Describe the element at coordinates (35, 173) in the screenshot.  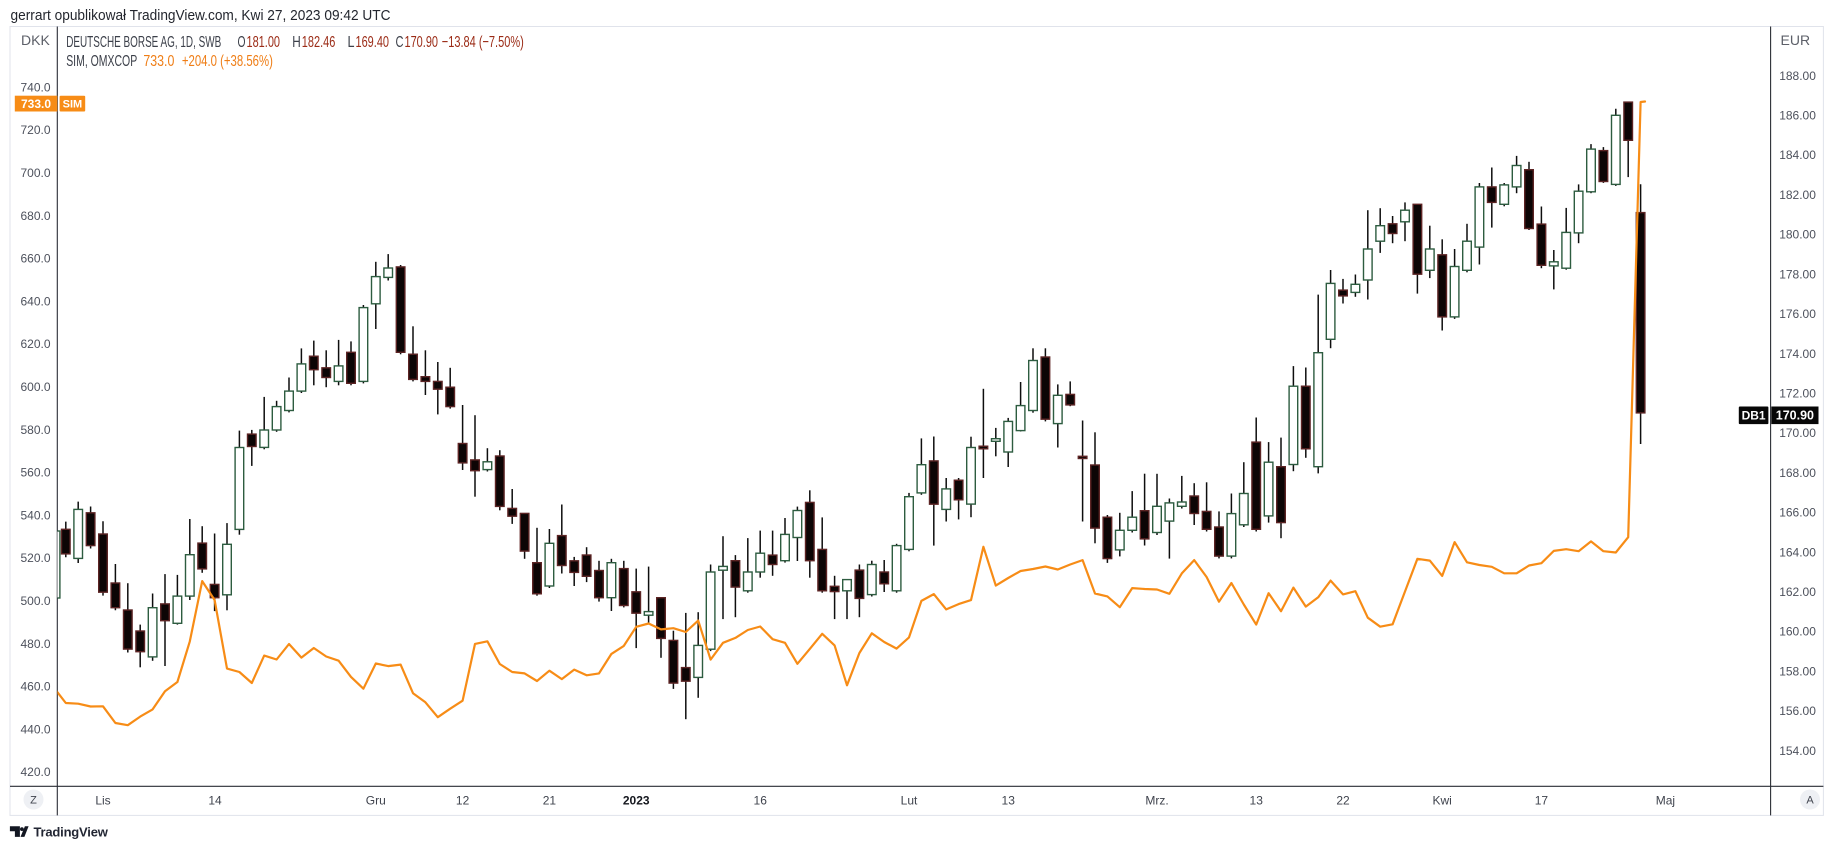
I see `svg-text: 700.0` at that location.